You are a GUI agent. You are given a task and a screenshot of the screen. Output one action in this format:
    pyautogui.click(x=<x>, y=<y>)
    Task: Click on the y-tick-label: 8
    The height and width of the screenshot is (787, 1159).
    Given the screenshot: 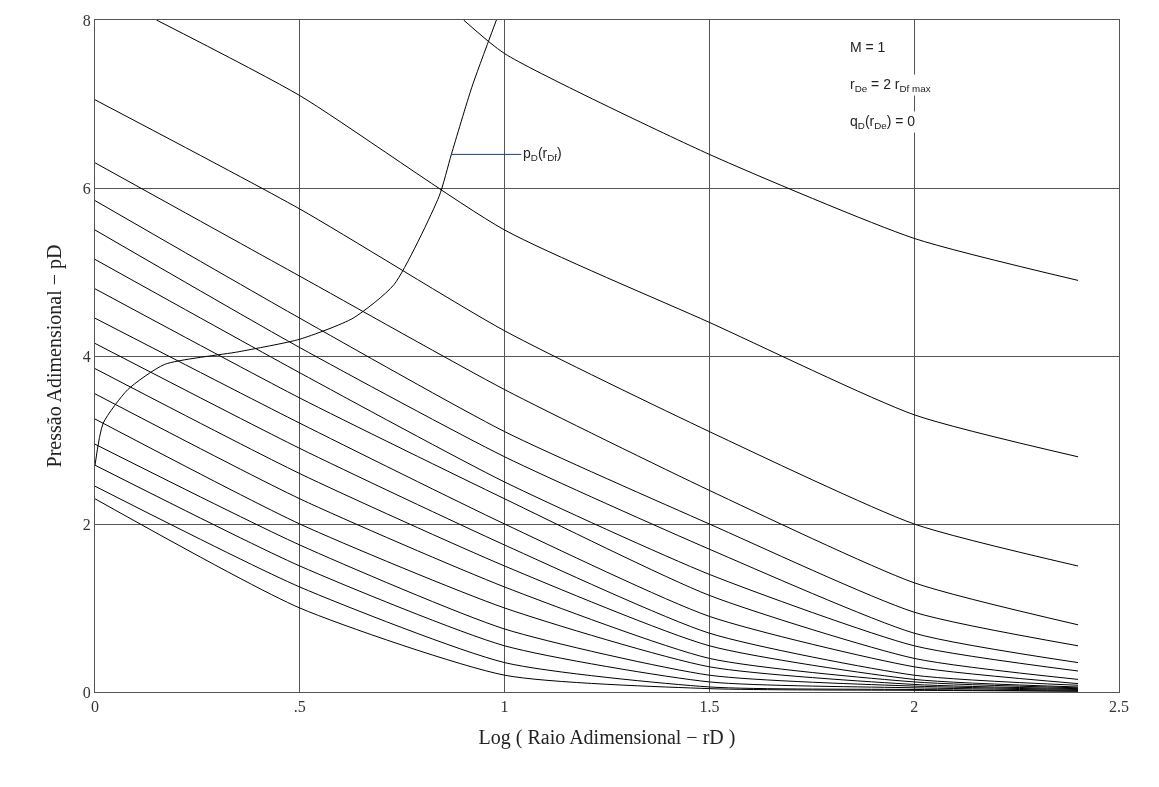 What is the action you would take?
    pyautogui.click(x=86, y=20)
    